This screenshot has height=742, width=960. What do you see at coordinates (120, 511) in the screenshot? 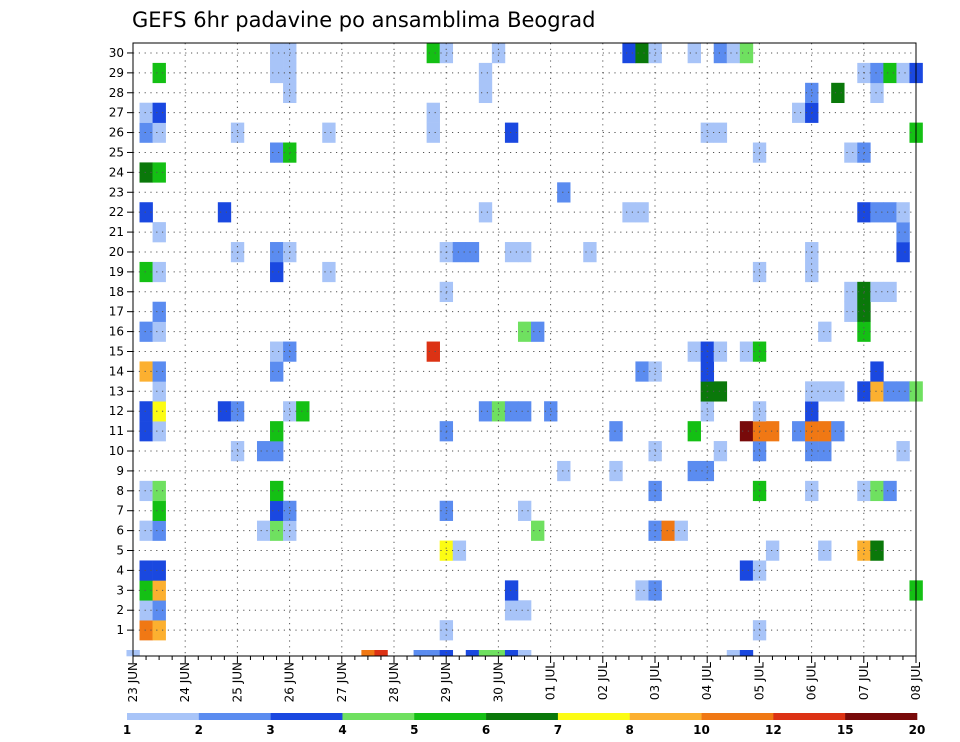
I see `y-tick-label: 7` at bounding box center [120, 511].